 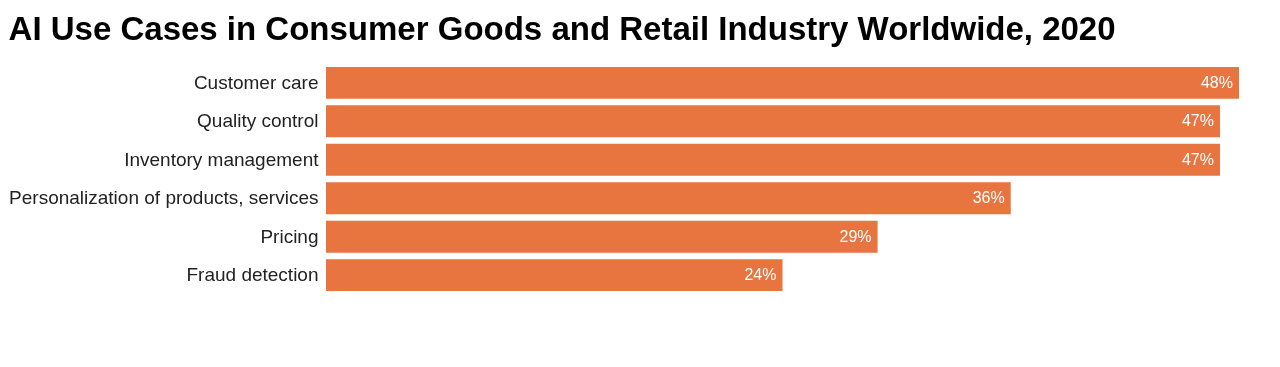 What do you see at coordinates (258, 121) in the screenshot?
I see `y-tick-label: Quality control` at bounding box center [258, 121].